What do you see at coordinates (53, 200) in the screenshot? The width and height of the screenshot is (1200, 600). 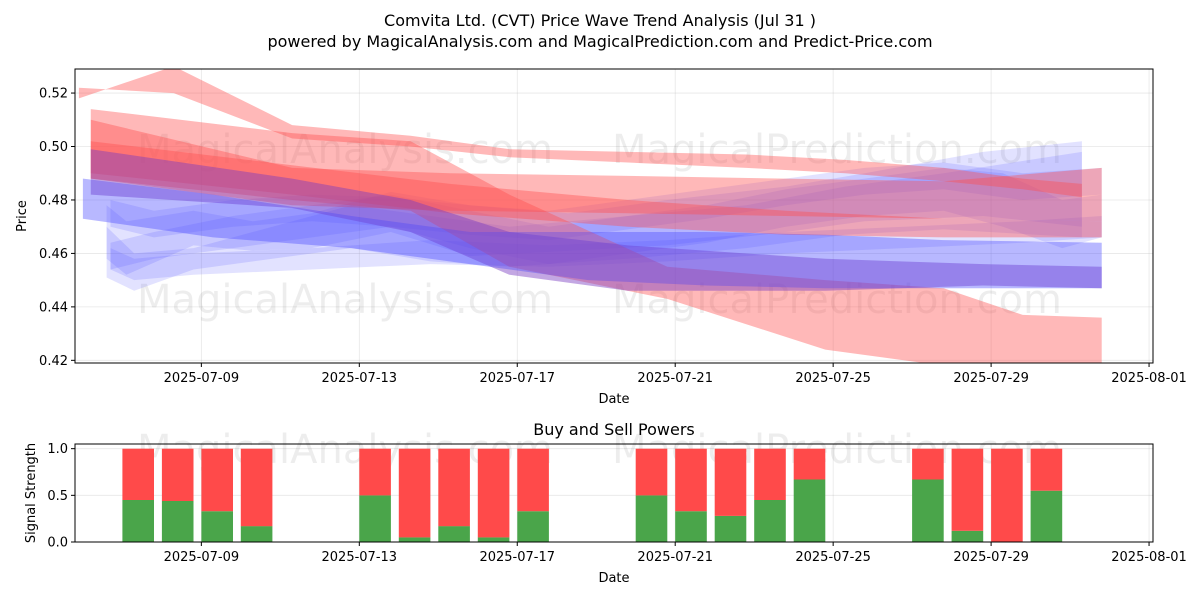 I see `price-y-tick-label: 0.48` at bounding box center [53, 200].